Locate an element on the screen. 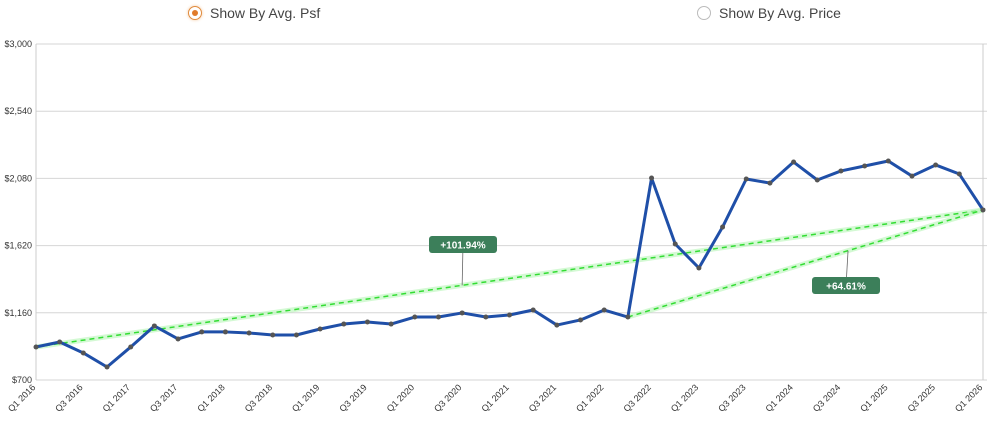 The width and height of the screenshot is (1000, 424). x-tick-label: Q3 2025 is located at coordinates (921, 397).